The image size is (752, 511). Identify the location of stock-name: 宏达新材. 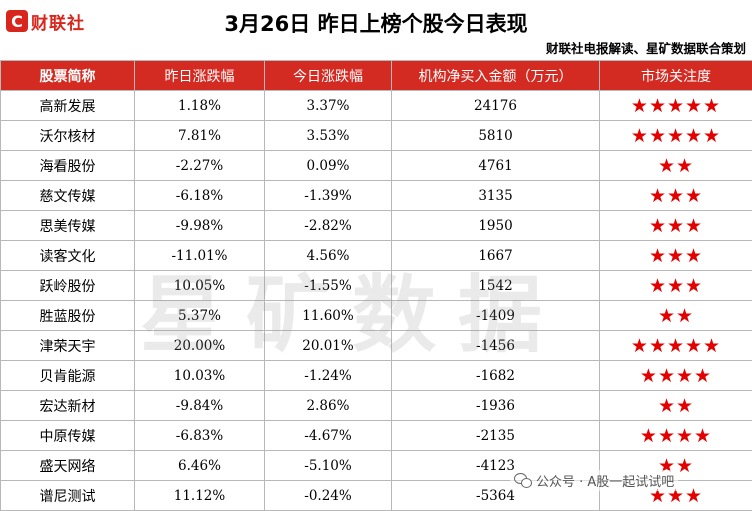
(67, 405).